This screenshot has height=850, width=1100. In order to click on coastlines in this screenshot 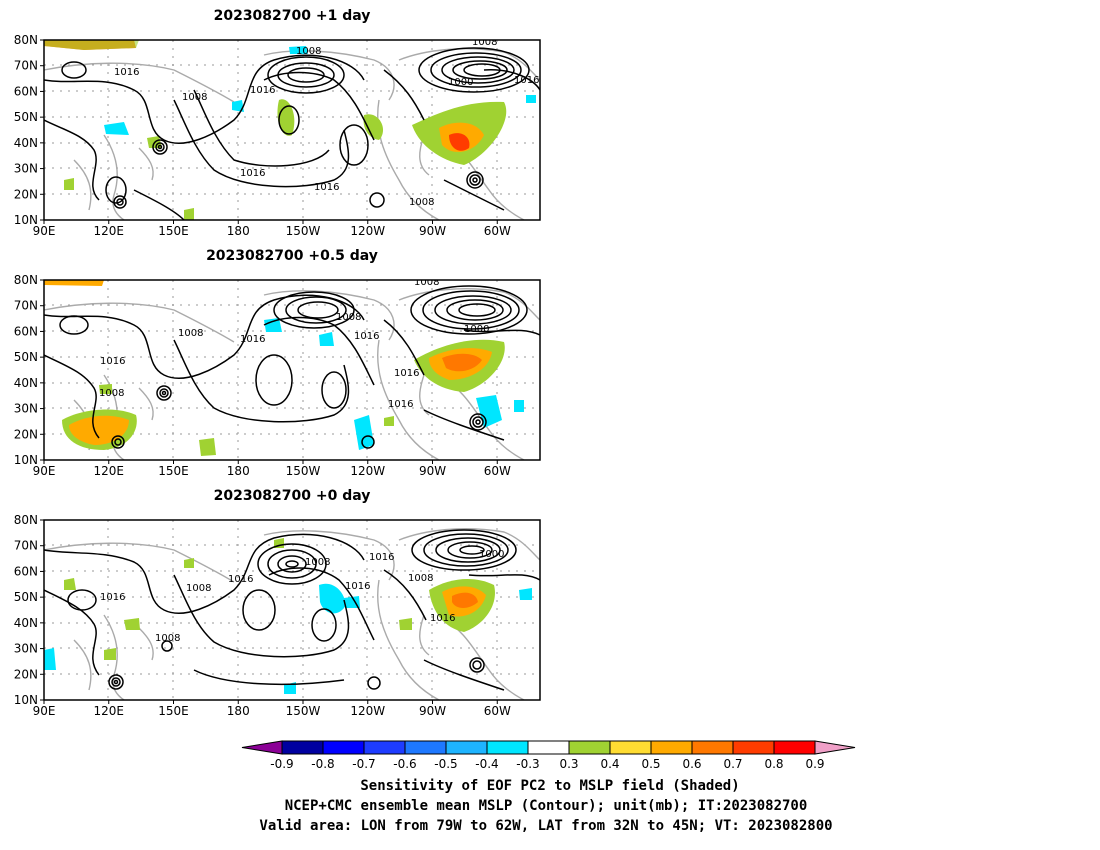, I will do `click(292, 614)`.